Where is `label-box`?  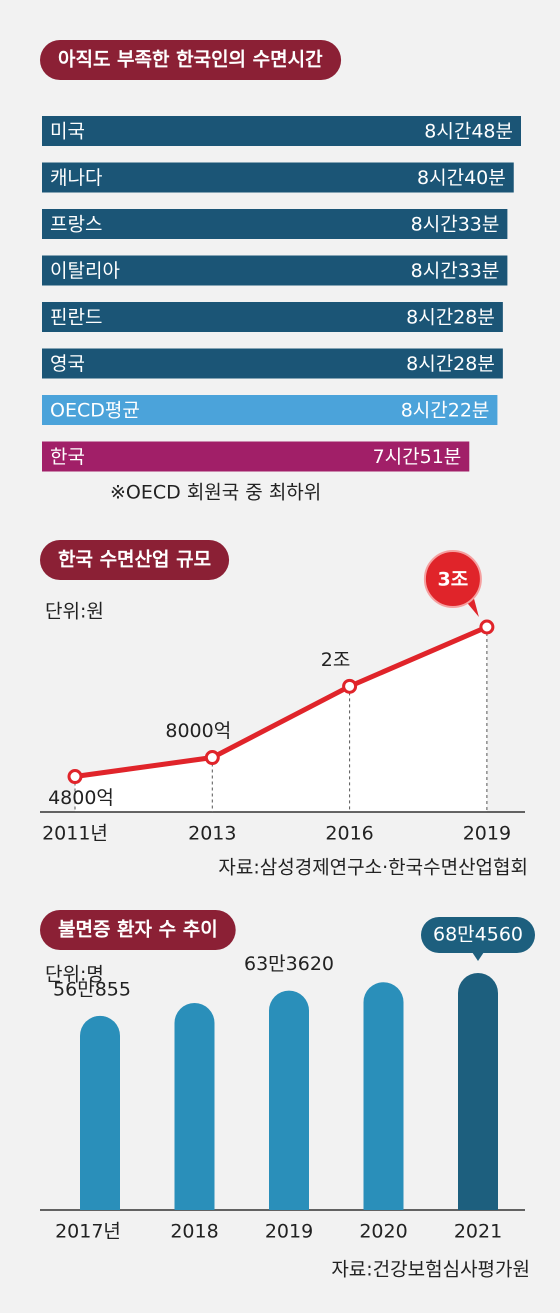
label-box is located at coordinates (478, 935).